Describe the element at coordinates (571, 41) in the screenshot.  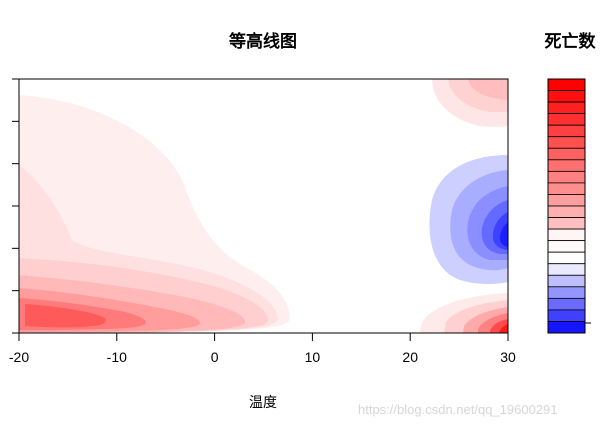
I see `colorbar-title: 死亡数` at that location.